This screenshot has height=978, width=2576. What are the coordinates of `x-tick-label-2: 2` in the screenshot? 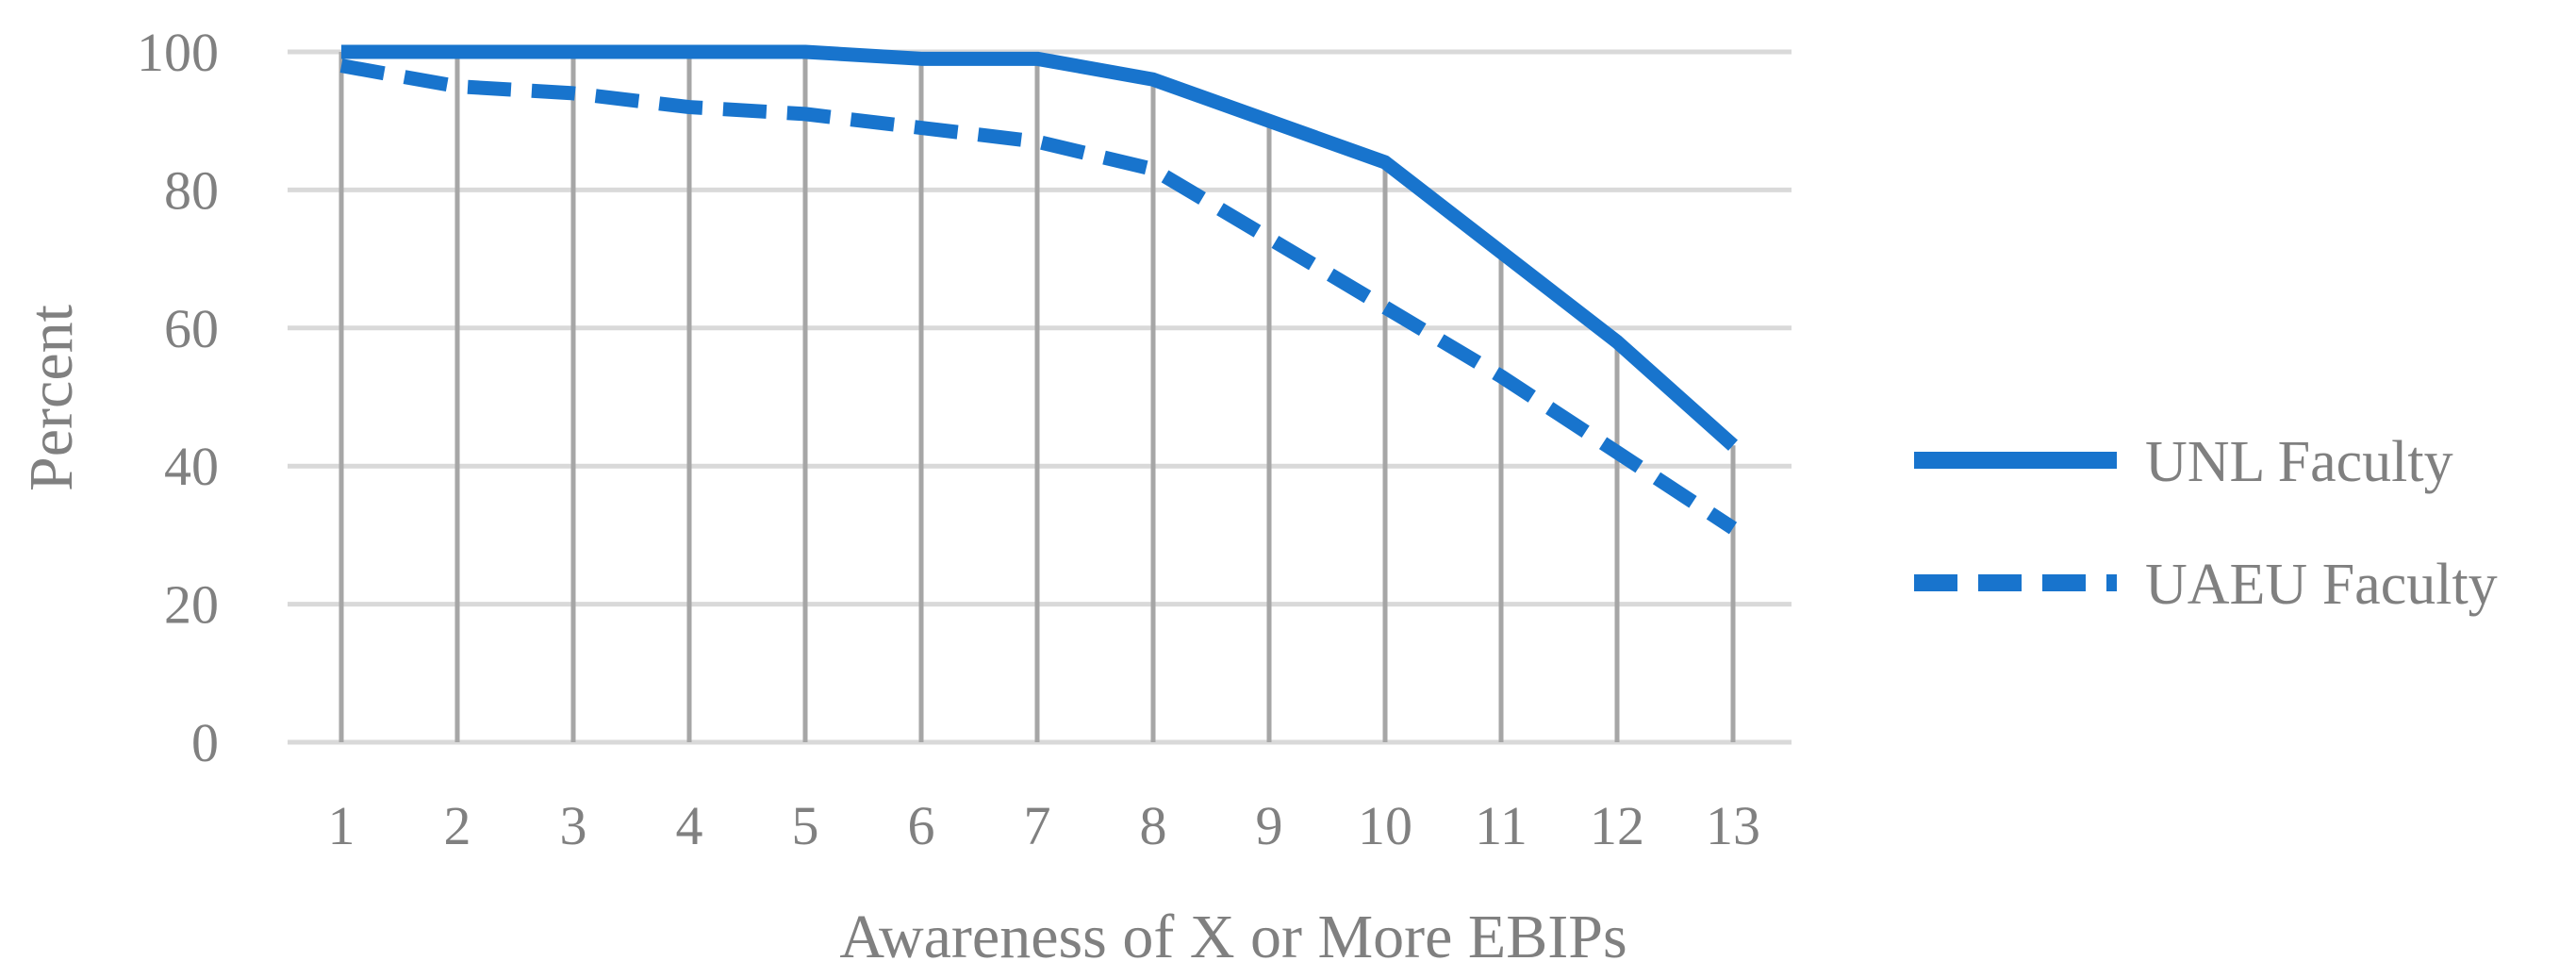 It's located at (457, 825).